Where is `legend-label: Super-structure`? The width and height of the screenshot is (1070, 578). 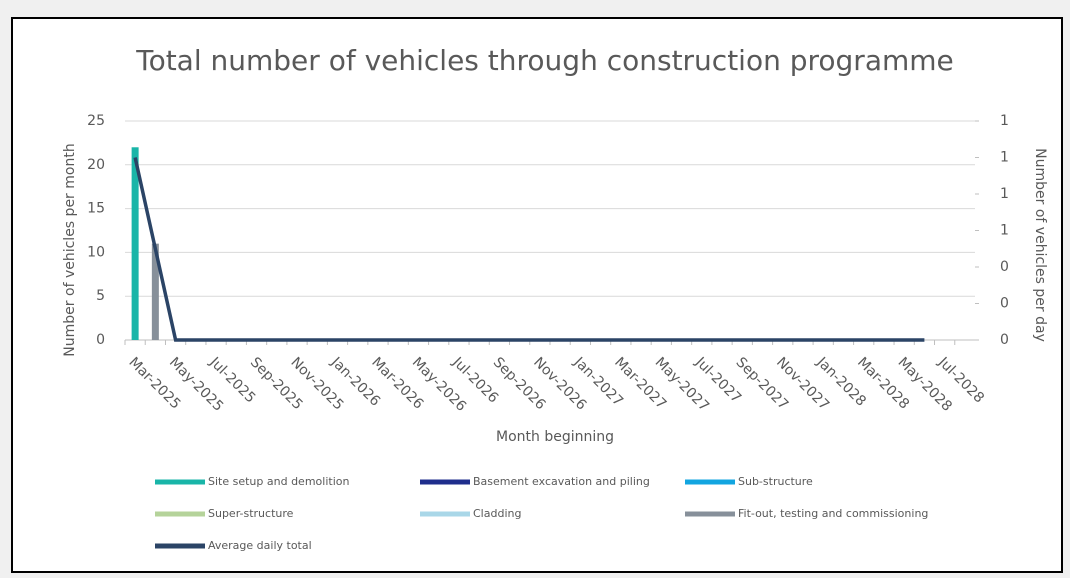 legend-label: Super-structure is located at coordinates (251, 513).